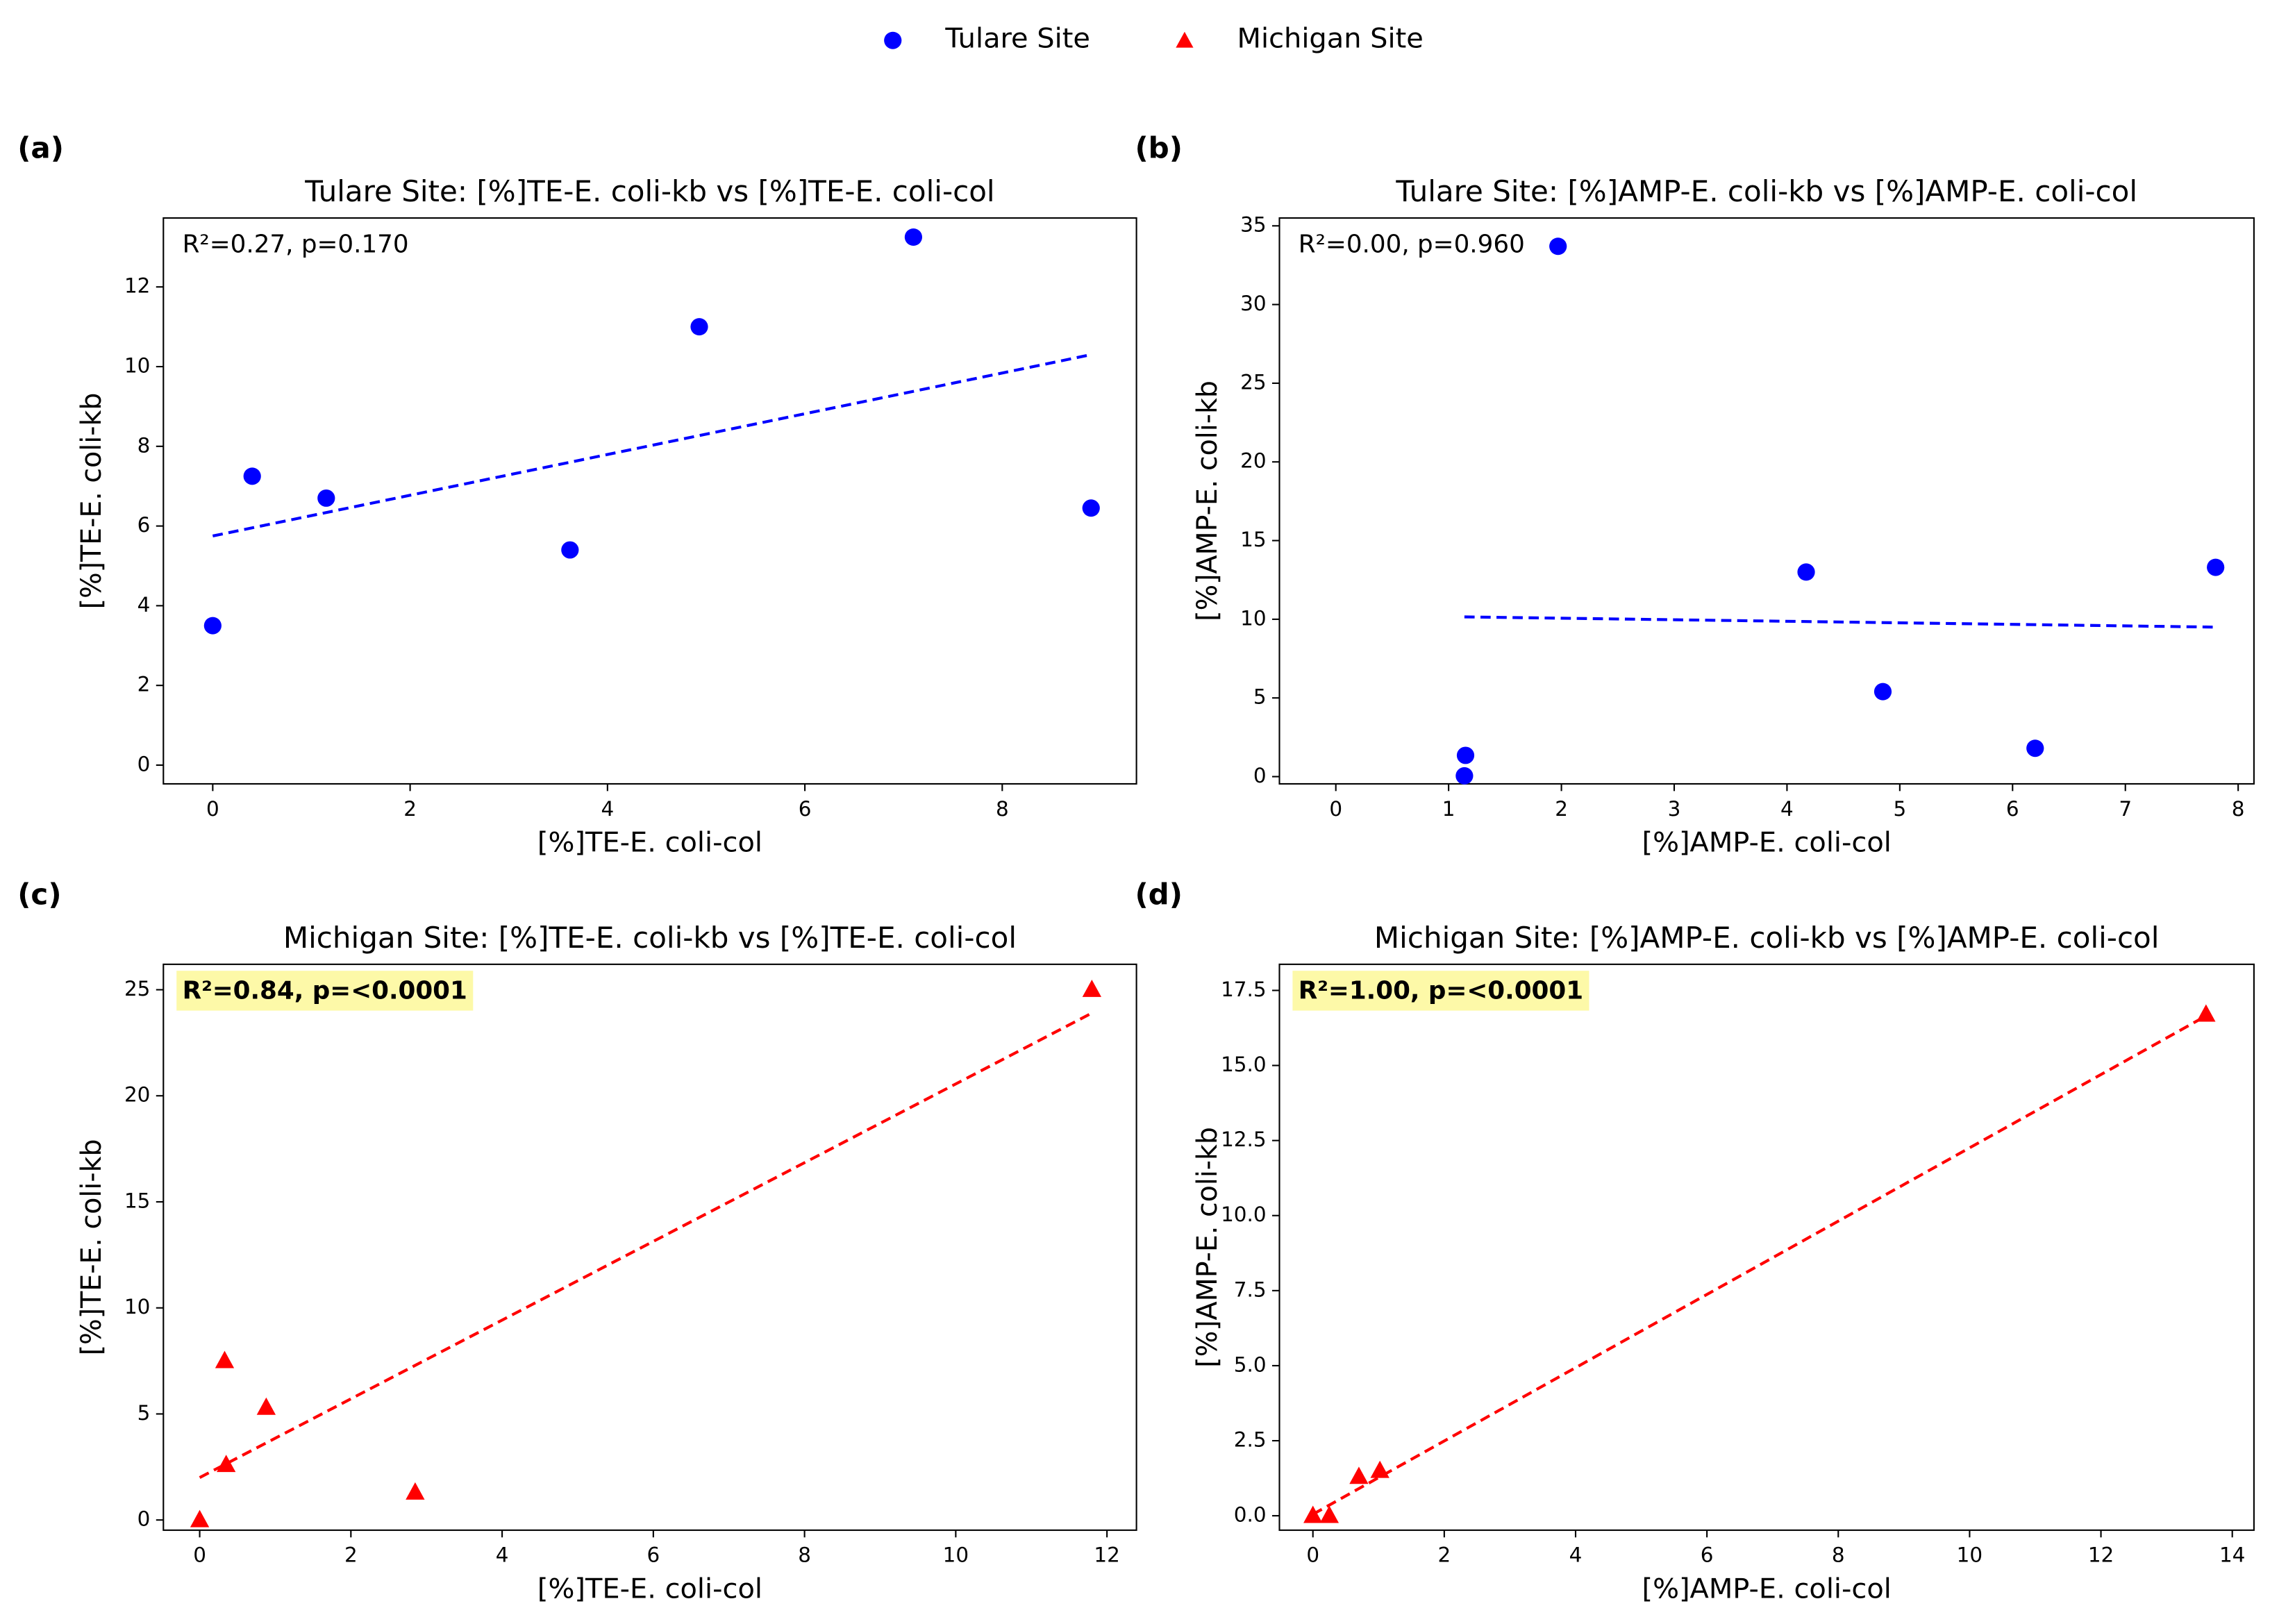 The width and height of the screenshot is (2270, 1624). Describe the element at coordinates (144, 605) in the screenshot. I see `y-tick-label: 4` at that location.